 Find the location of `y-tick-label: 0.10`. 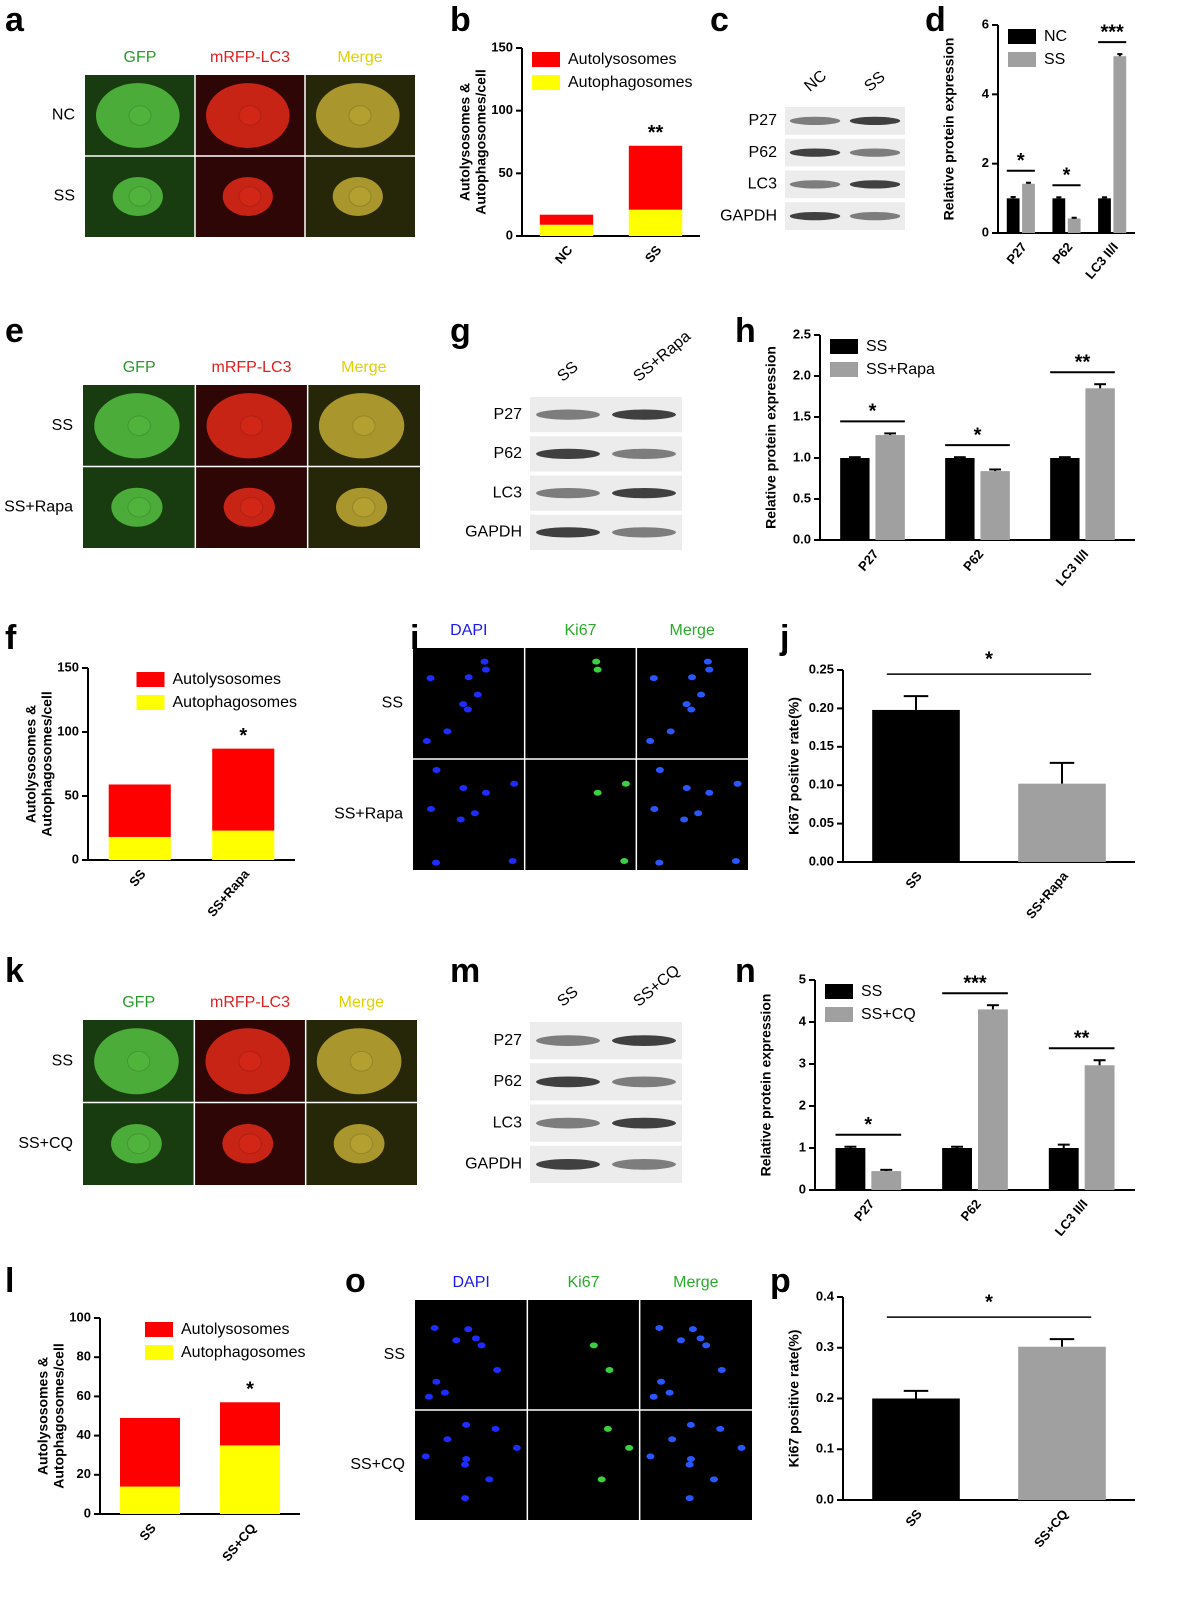

y-tick-label: 0.10 is located at coordinates (821, 784).